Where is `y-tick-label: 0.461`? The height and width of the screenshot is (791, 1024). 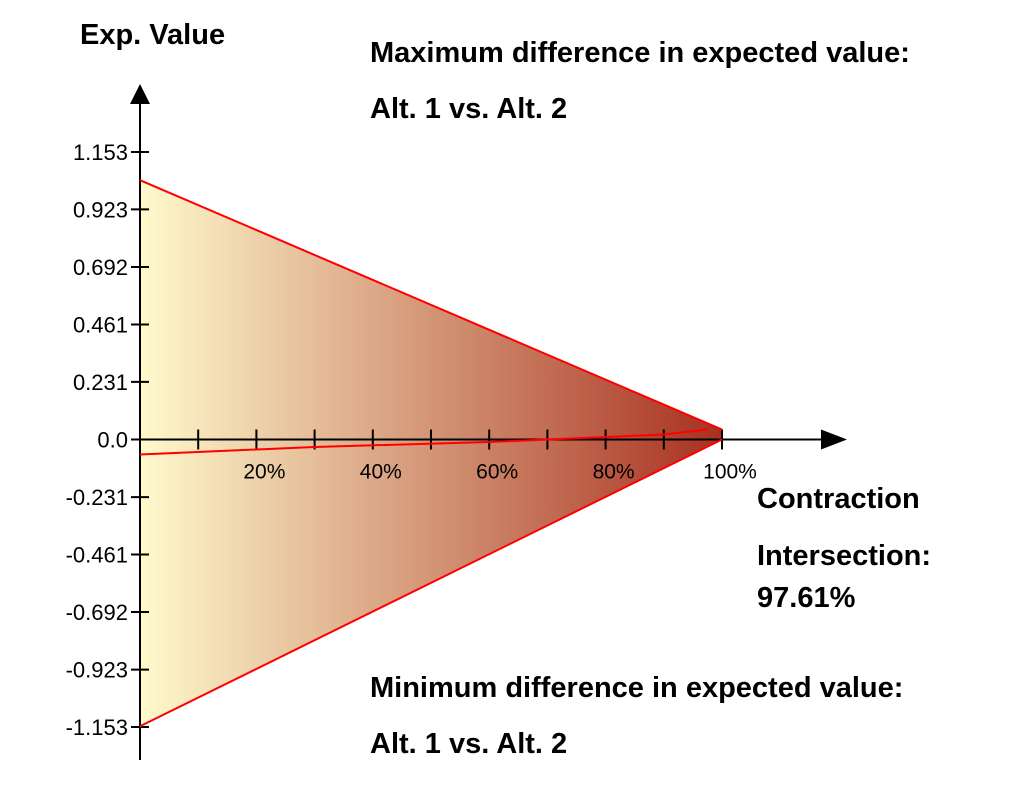 y-tick-label: 0.461 is located at coordinates (100, 325).